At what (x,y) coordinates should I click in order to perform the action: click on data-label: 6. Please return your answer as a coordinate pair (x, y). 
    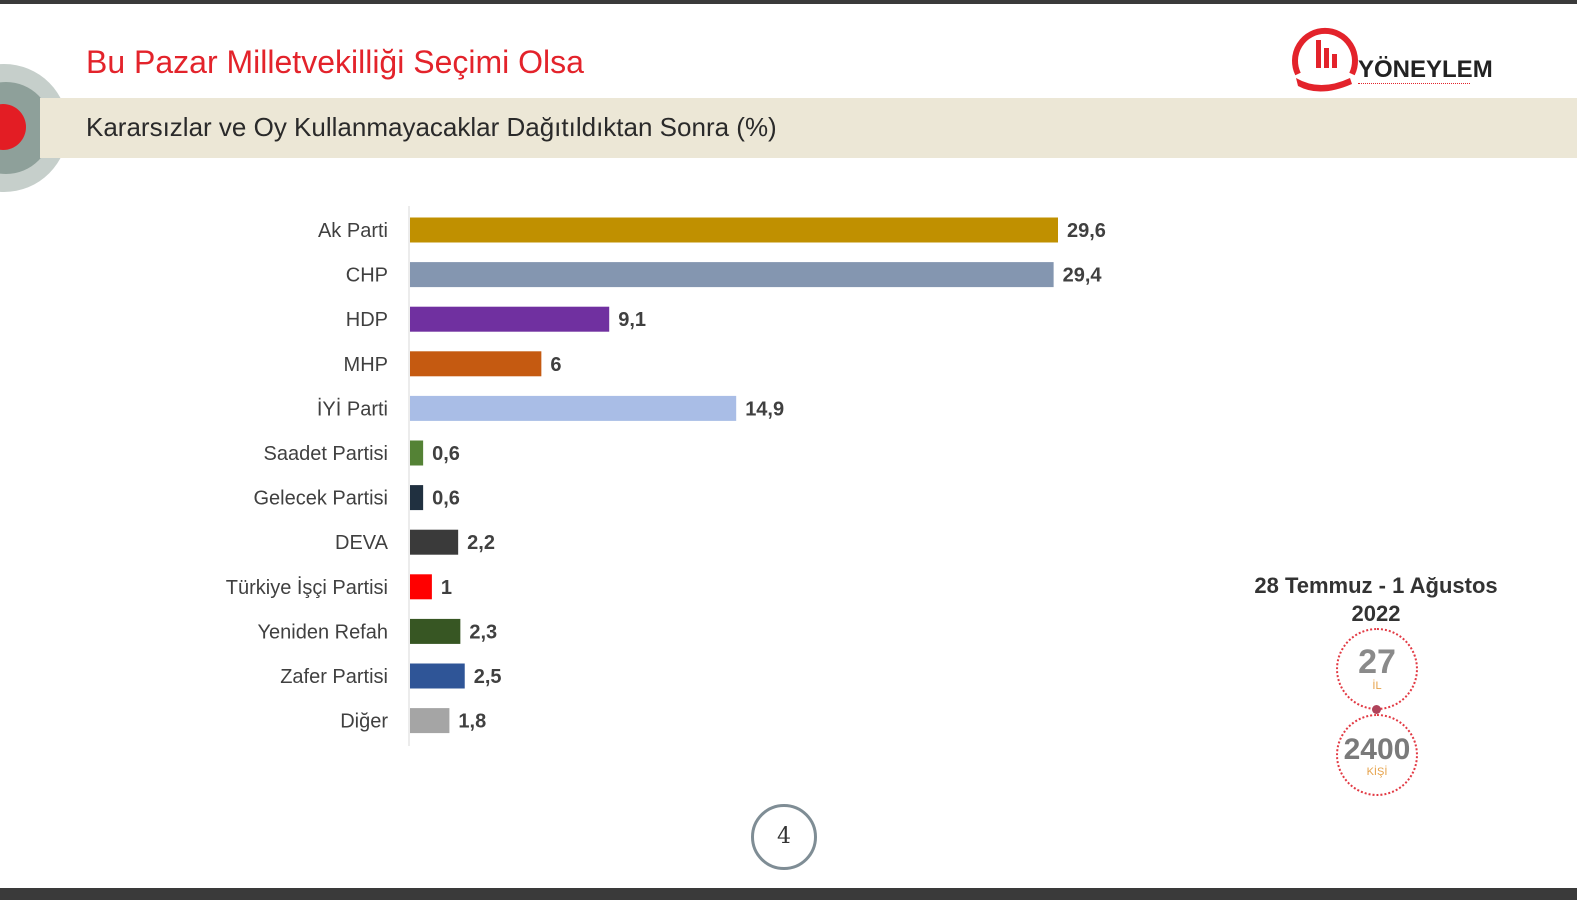
    Looking at the image, I should click on (555, 365).